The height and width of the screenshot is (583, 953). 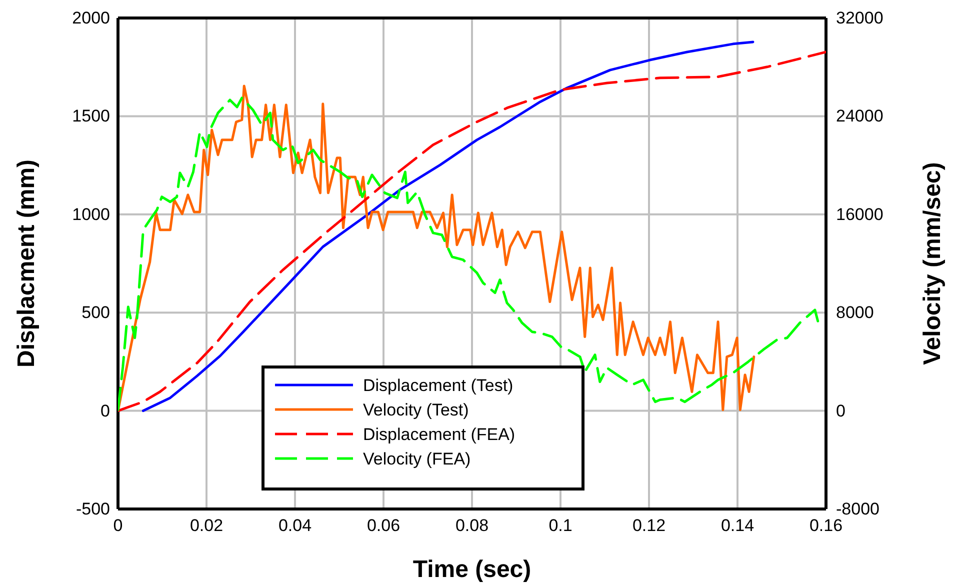 What do you see at coordinates (91, 116) in the screenshot?
I see `y-tick-label: 1500` at bounding box center [91, 116].